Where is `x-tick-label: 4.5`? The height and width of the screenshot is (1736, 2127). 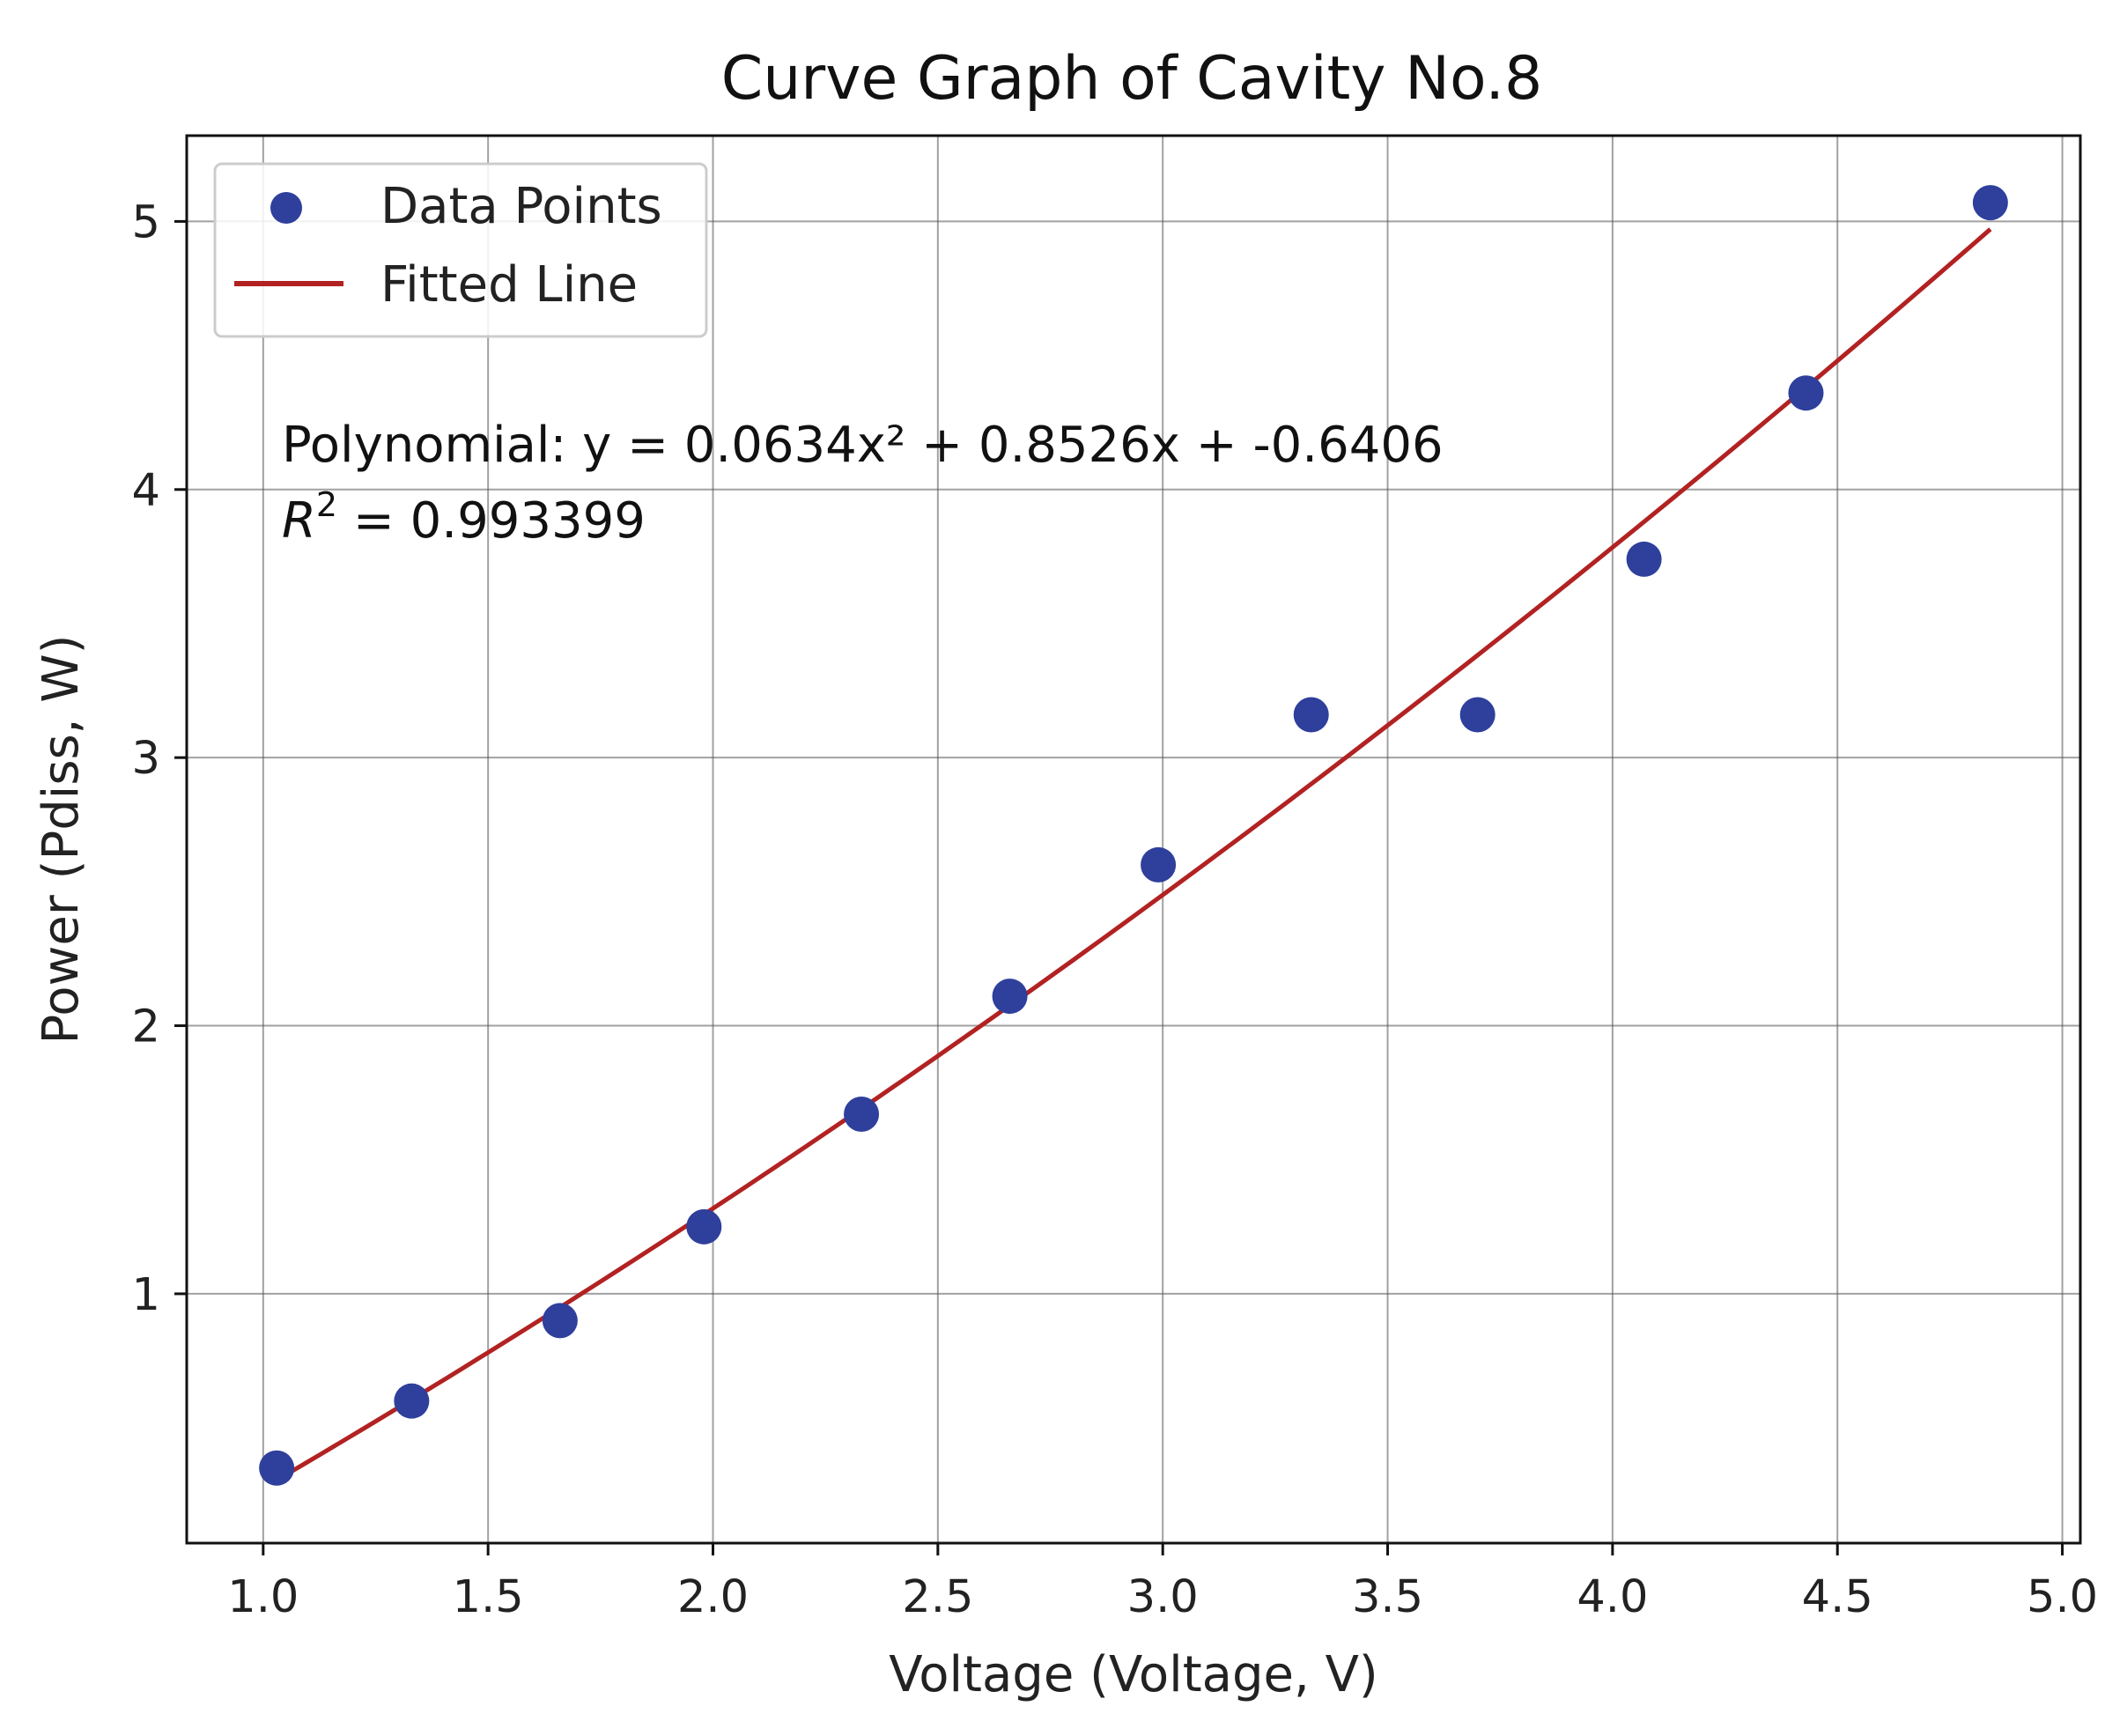 x-tick-label: 4.5 is located at coordinates (1837, 1597).